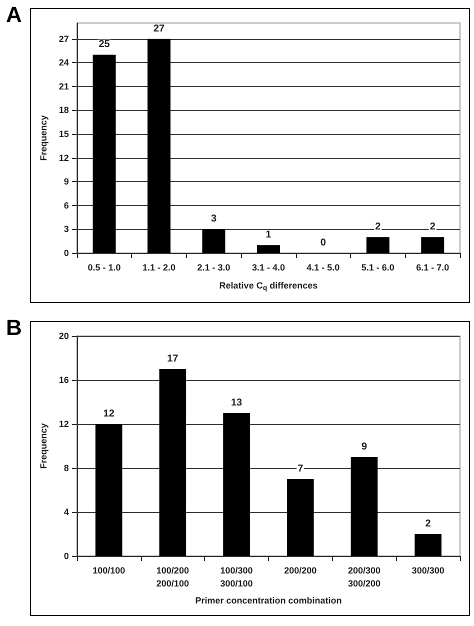 The width and height of the screenshot is (474, 626). What do you see at coordinates (268, 601) in the screenshot?
I see `x-axis-title: Primer concentration combination` at bounding box center [268, 601].